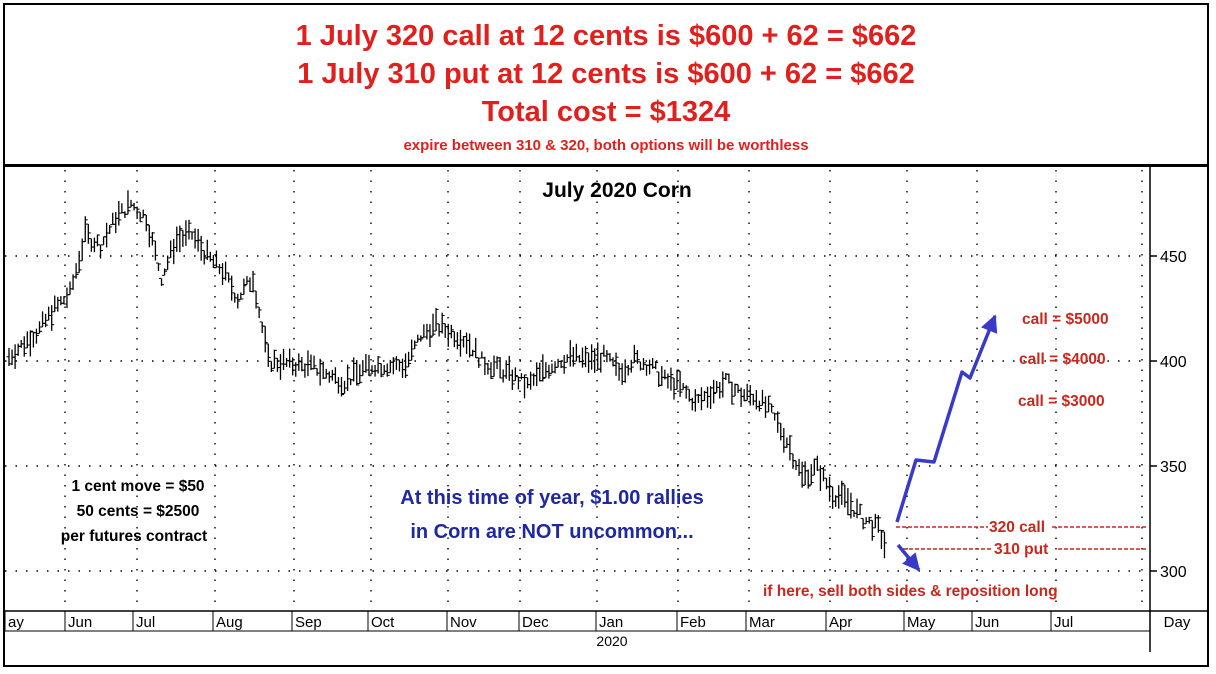 The width and height of the screenshot is (1216, 674). What do you see at coordinates (1173, 467) in the screenshot?
I see `y-tick-label-350: 350` at bounding box center [1173, 467].